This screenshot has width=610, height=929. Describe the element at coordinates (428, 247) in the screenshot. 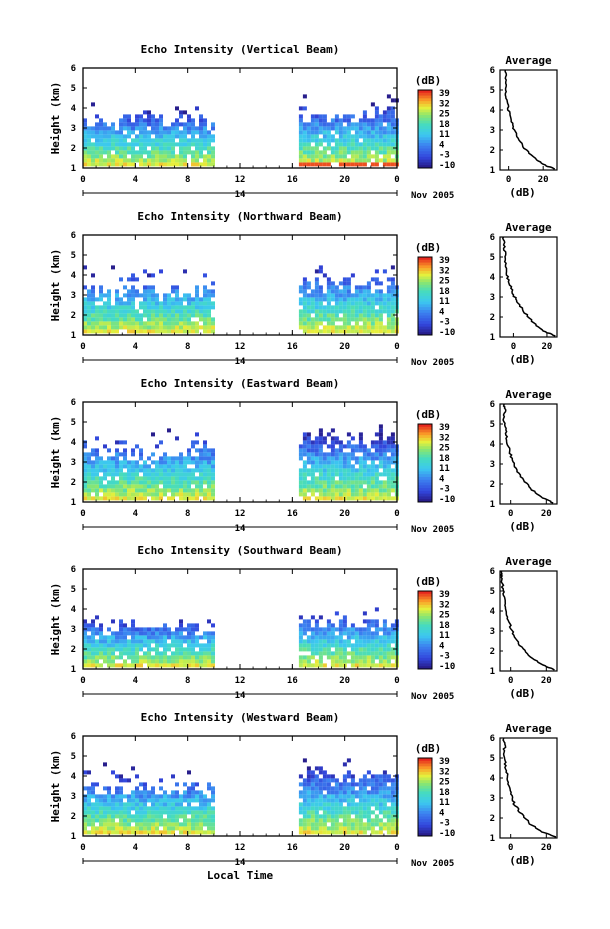

I see `colorbar-label: (dB)` at that location.